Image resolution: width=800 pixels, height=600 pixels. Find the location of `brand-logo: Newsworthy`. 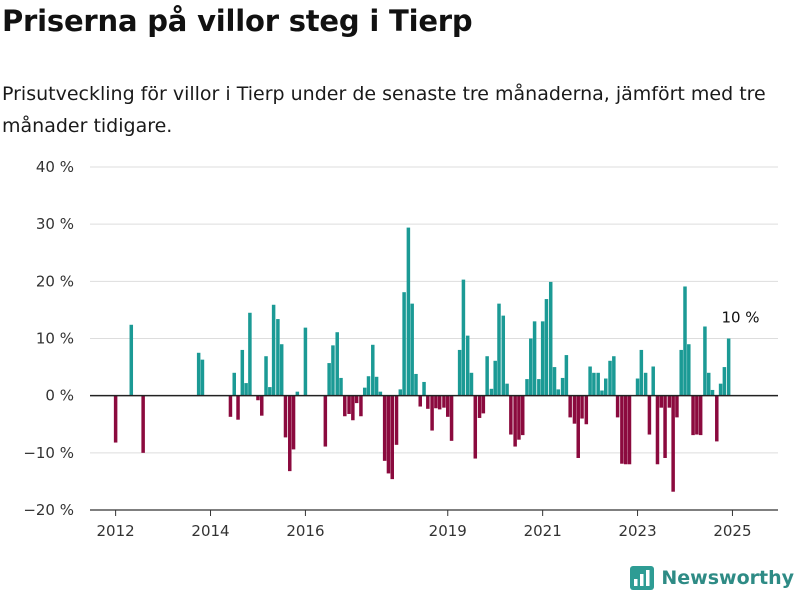

brand-logo: Newsworthy is located at coordinates (711, 578).